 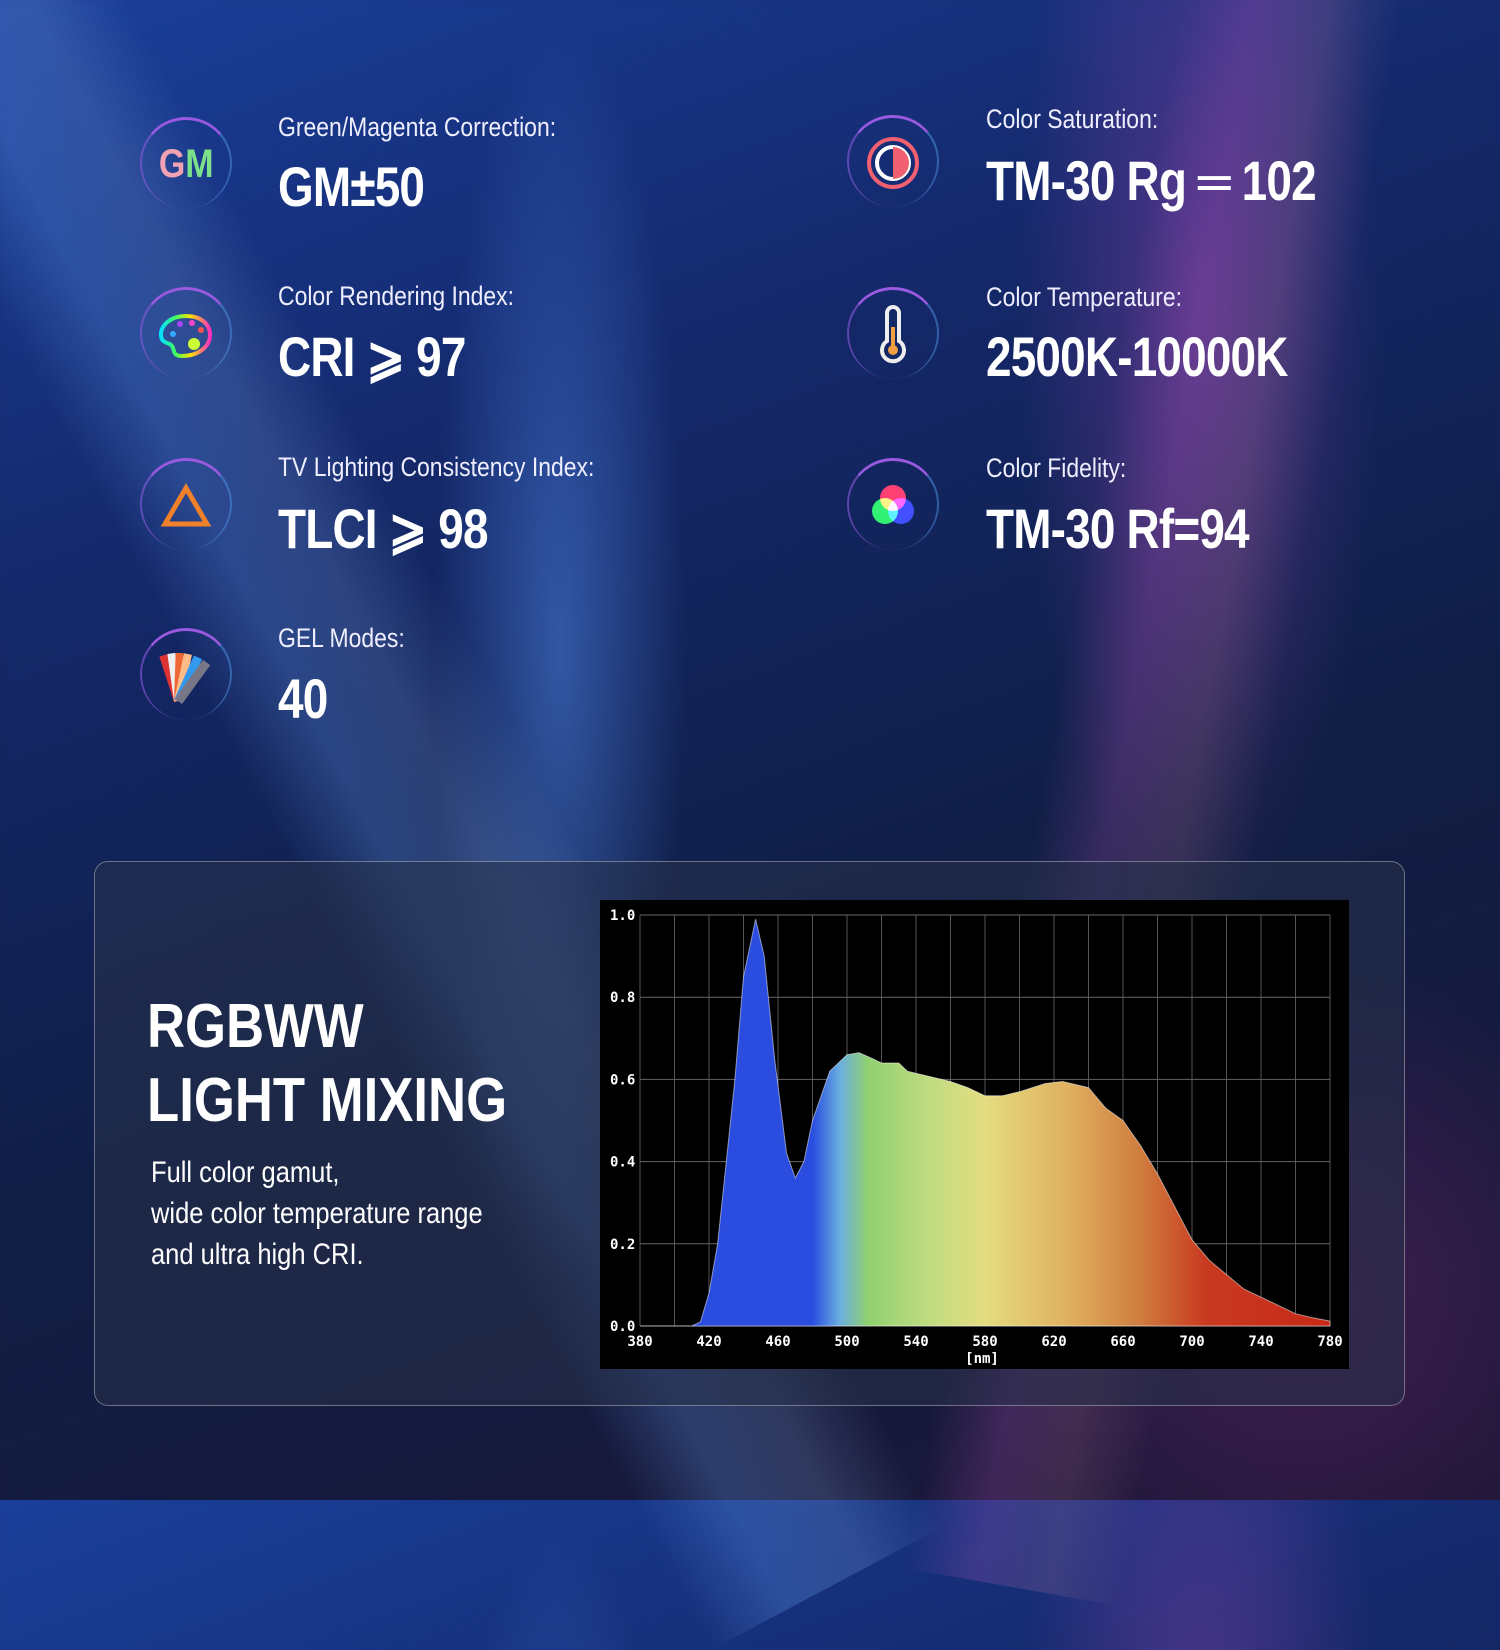 I want to click on gm-icon: GM, so click(x=186, y=163).